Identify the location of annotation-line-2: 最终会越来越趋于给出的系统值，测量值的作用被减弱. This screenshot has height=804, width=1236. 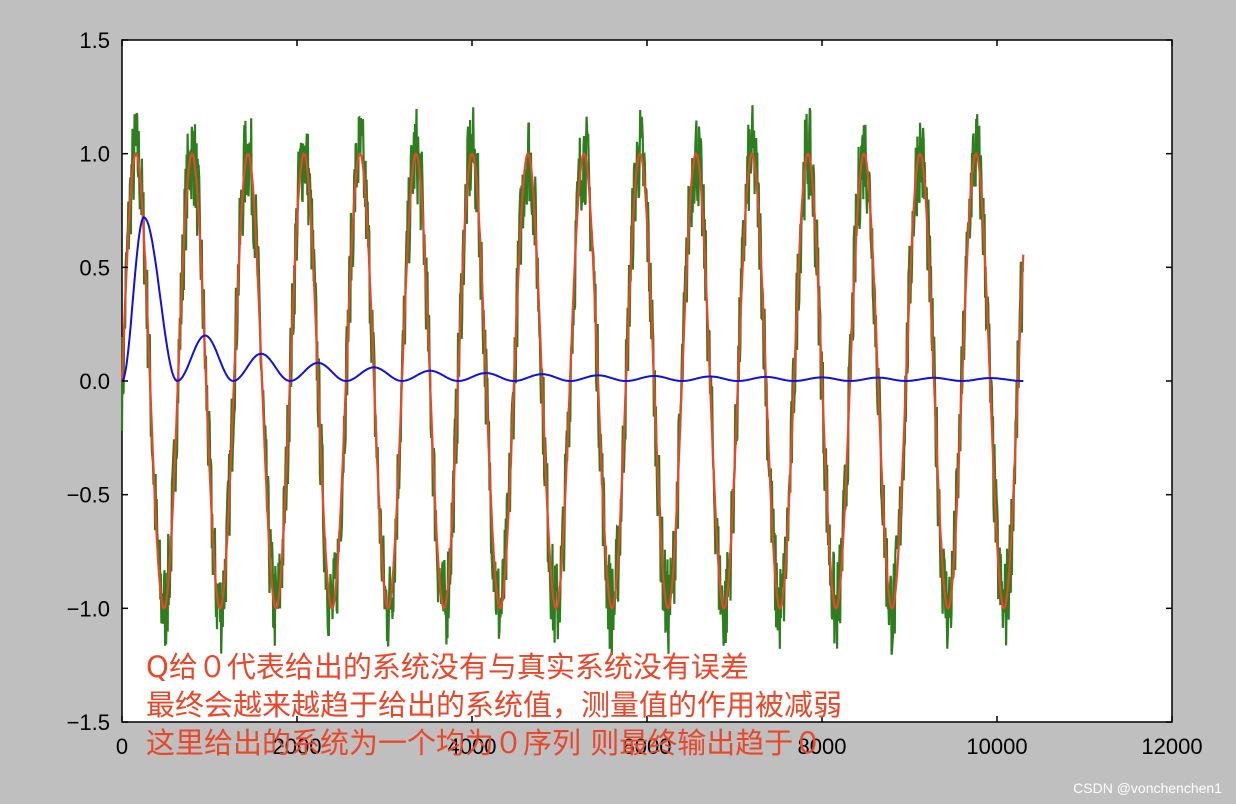
(494, 705).